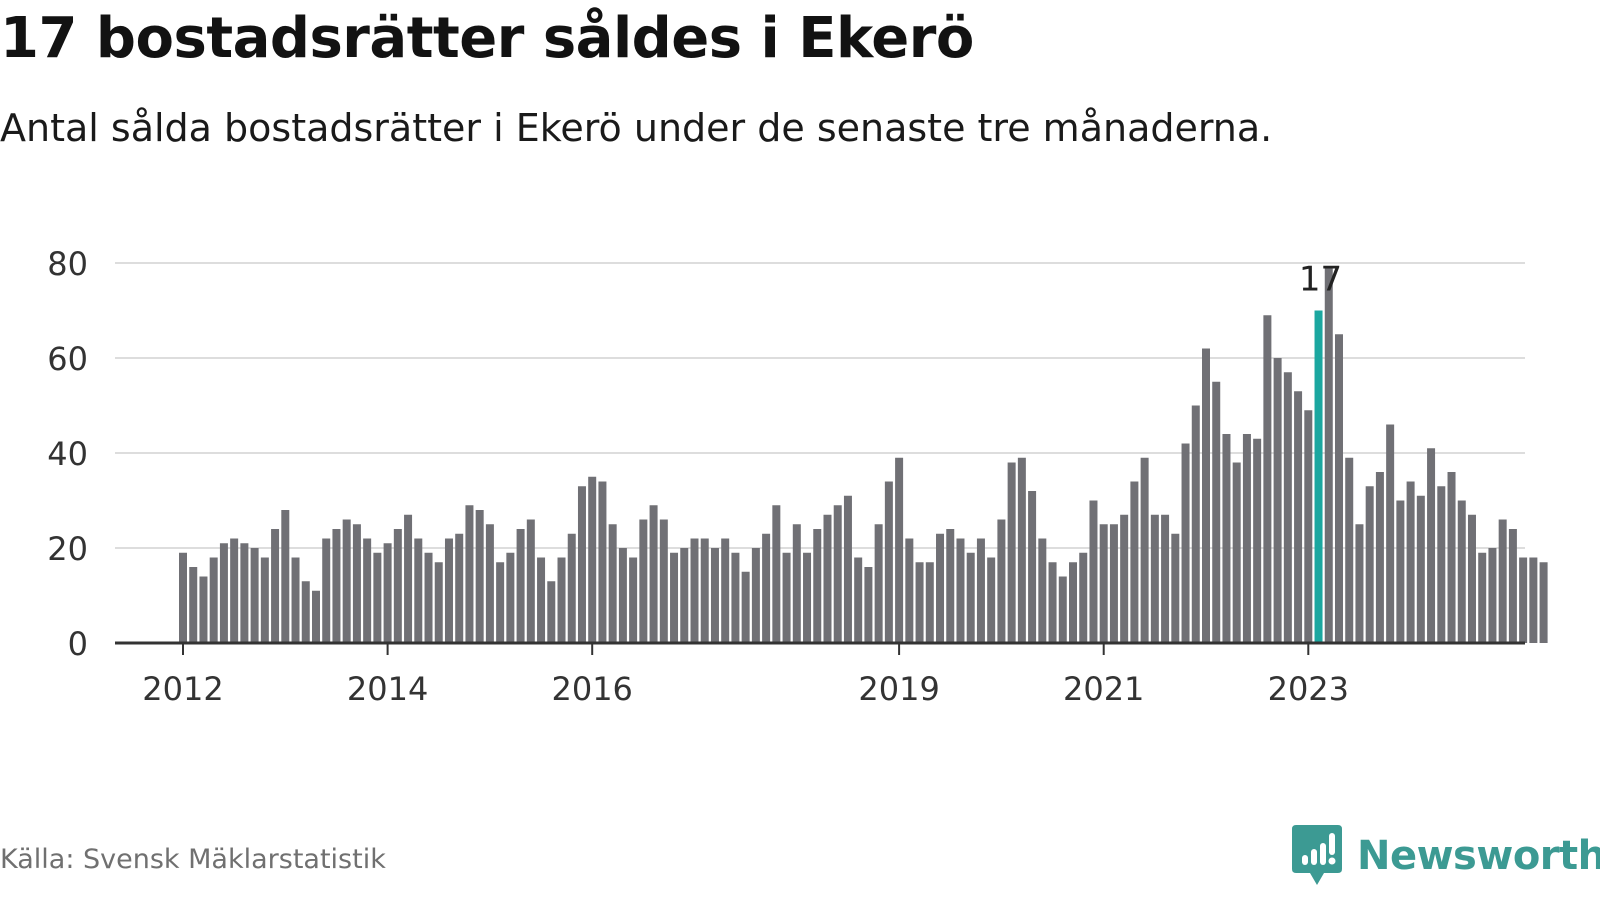  I want to click on brand-logo: Newsworthy, so click(1446, 856).